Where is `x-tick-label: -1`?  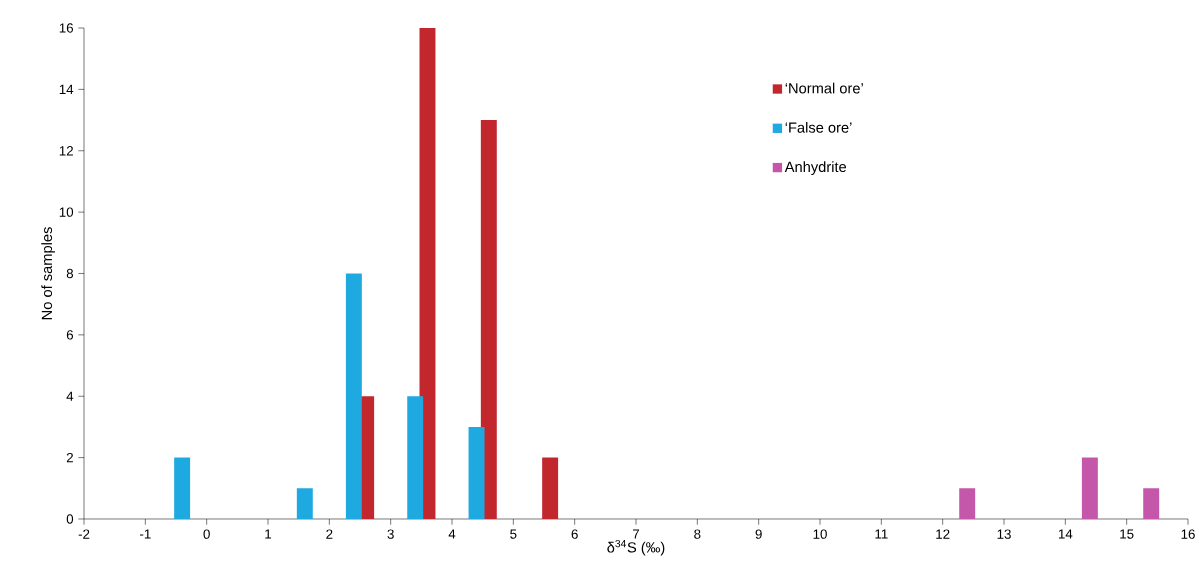
x-tick-label: -1 is located at coordinates (145, 534).